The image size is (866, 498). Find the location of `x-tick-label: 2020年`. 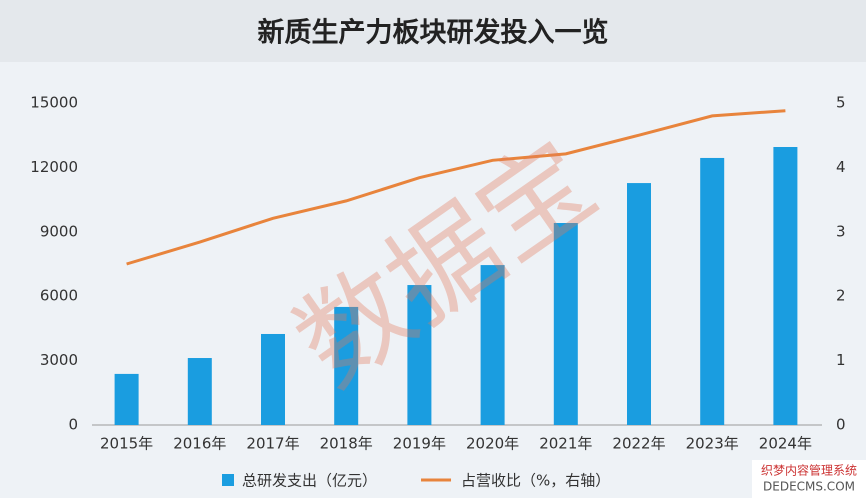

x-tick-label: 2020年 is located at coordinates (492, 444).